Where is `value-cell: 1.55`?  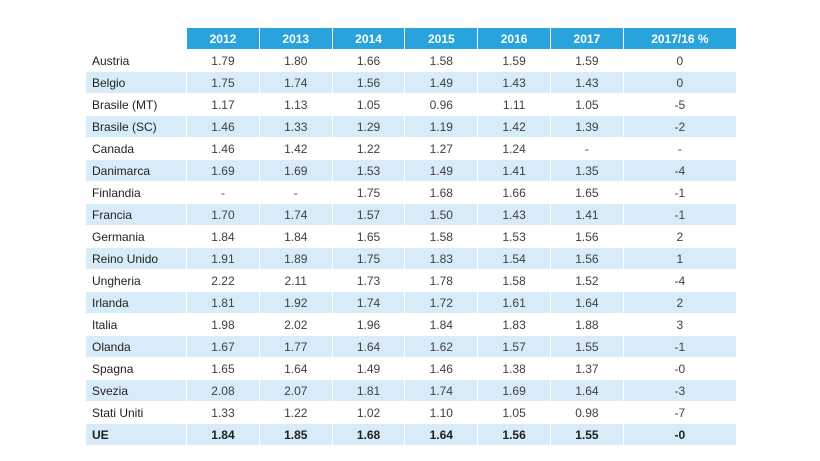
value-cell: 1.55 is located at coordinates (586, 346).